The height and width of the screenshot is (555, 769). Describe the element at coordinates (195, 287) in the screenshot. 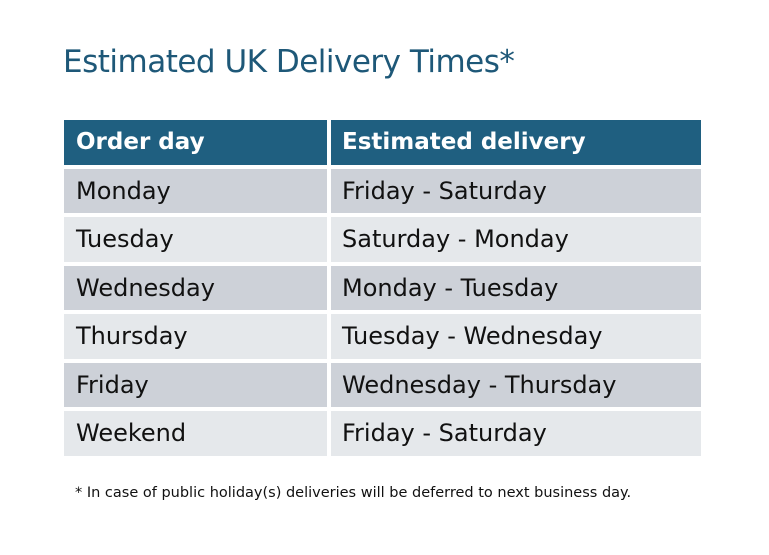

I see `order-day-cell: Wednesday` at that location.